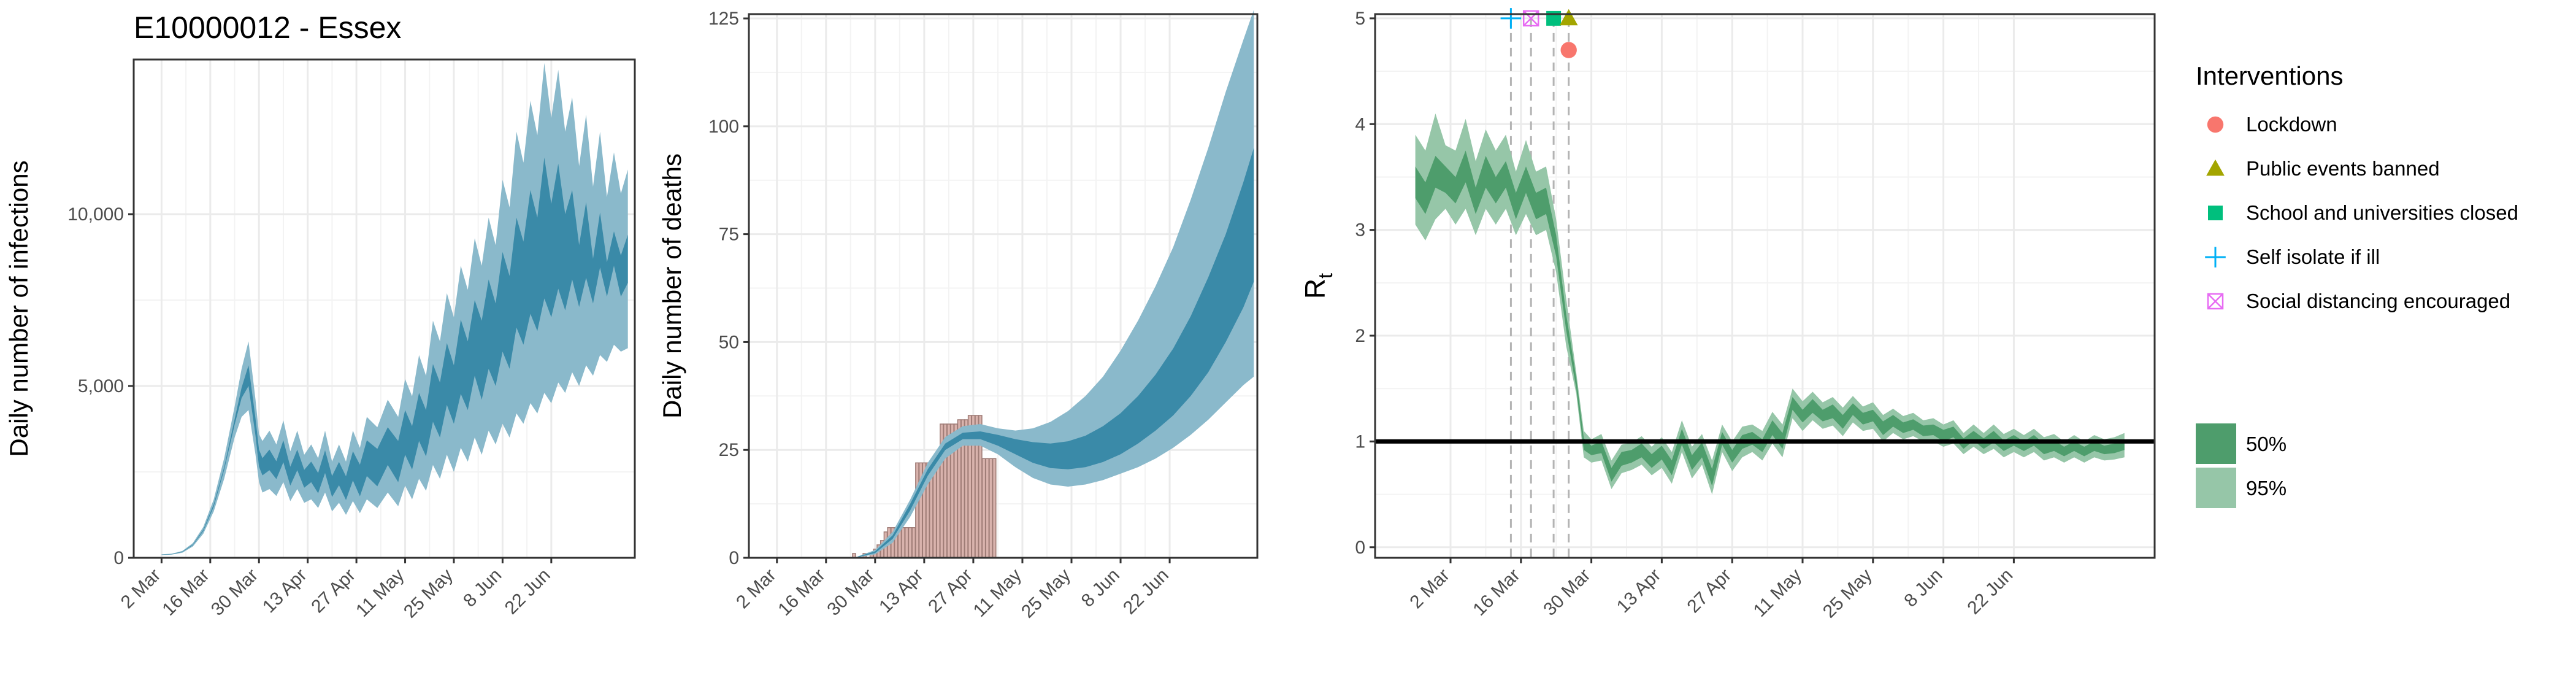  Describe the element at coordinates (671, 286) in the screenshot. I see `y-axis-label: Daily number of deaths` at that location.